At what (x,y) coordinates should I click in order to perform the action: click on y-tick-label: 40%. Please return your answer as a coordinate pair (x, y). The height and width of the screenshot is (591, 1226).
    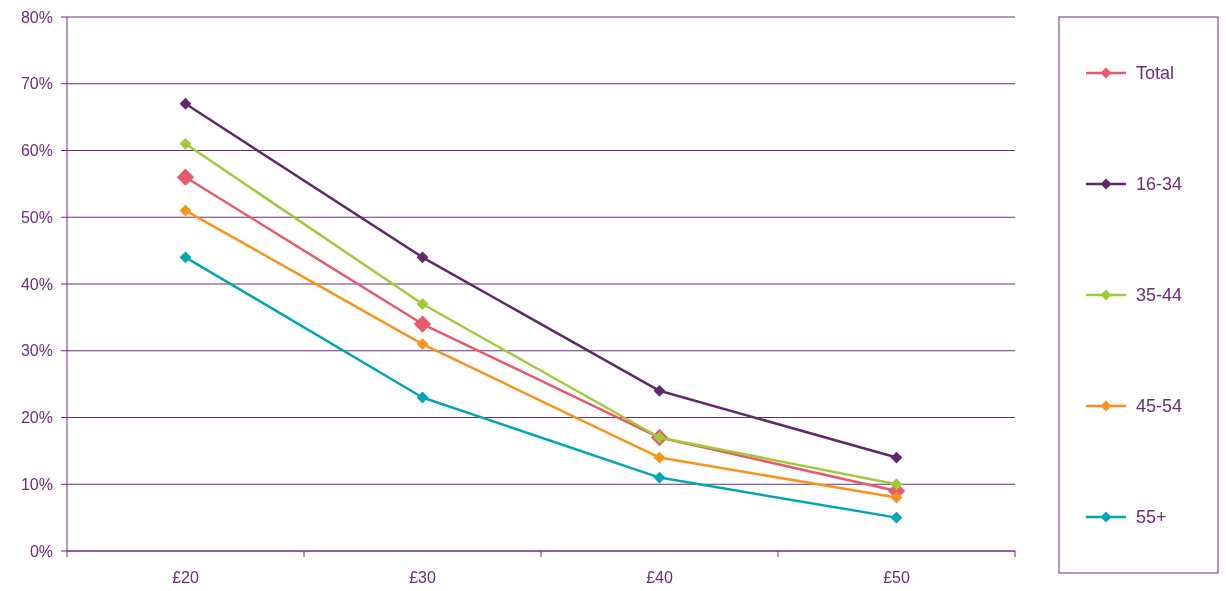
    Looking at the image, I should click on (36, 284).